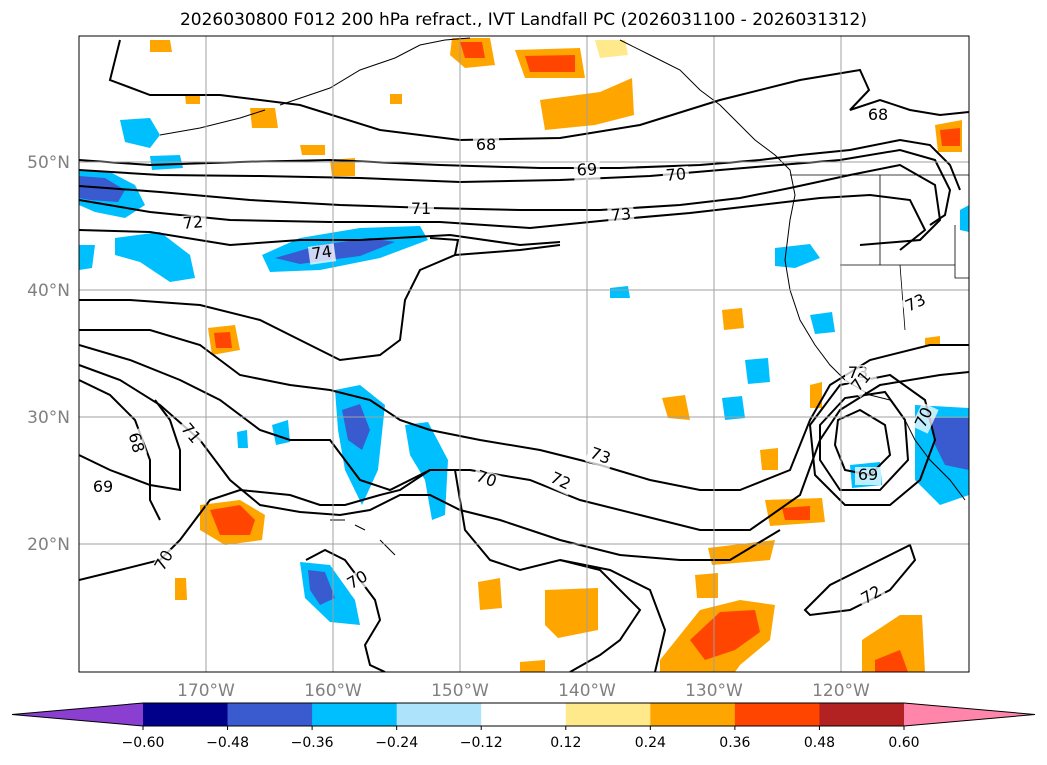 The image size is (1047, 765). Describe the element at coordinates (227, 743) in the screenshot. I see `colorbar-tick-label: −0.48` at that location.